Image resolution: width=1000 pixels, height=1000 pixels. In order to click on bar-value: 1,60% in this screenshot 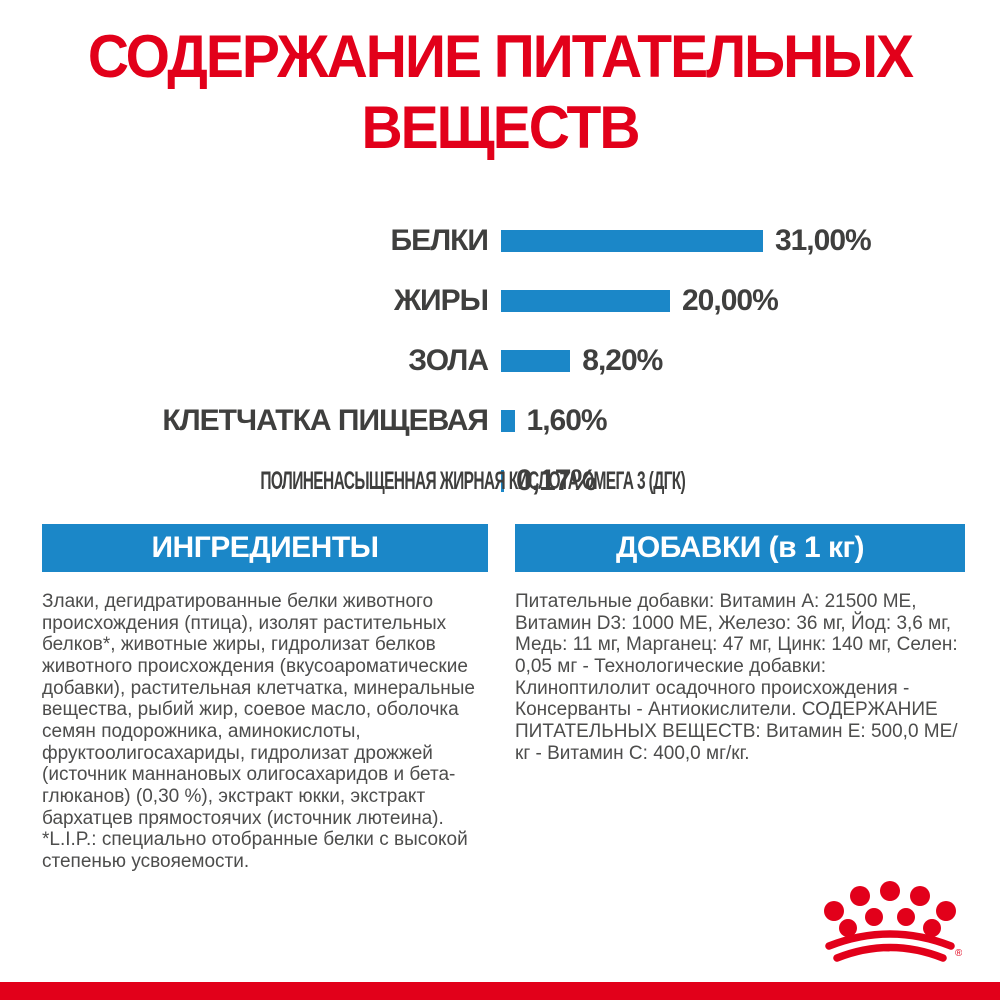, I will do `click(567, 420)`.